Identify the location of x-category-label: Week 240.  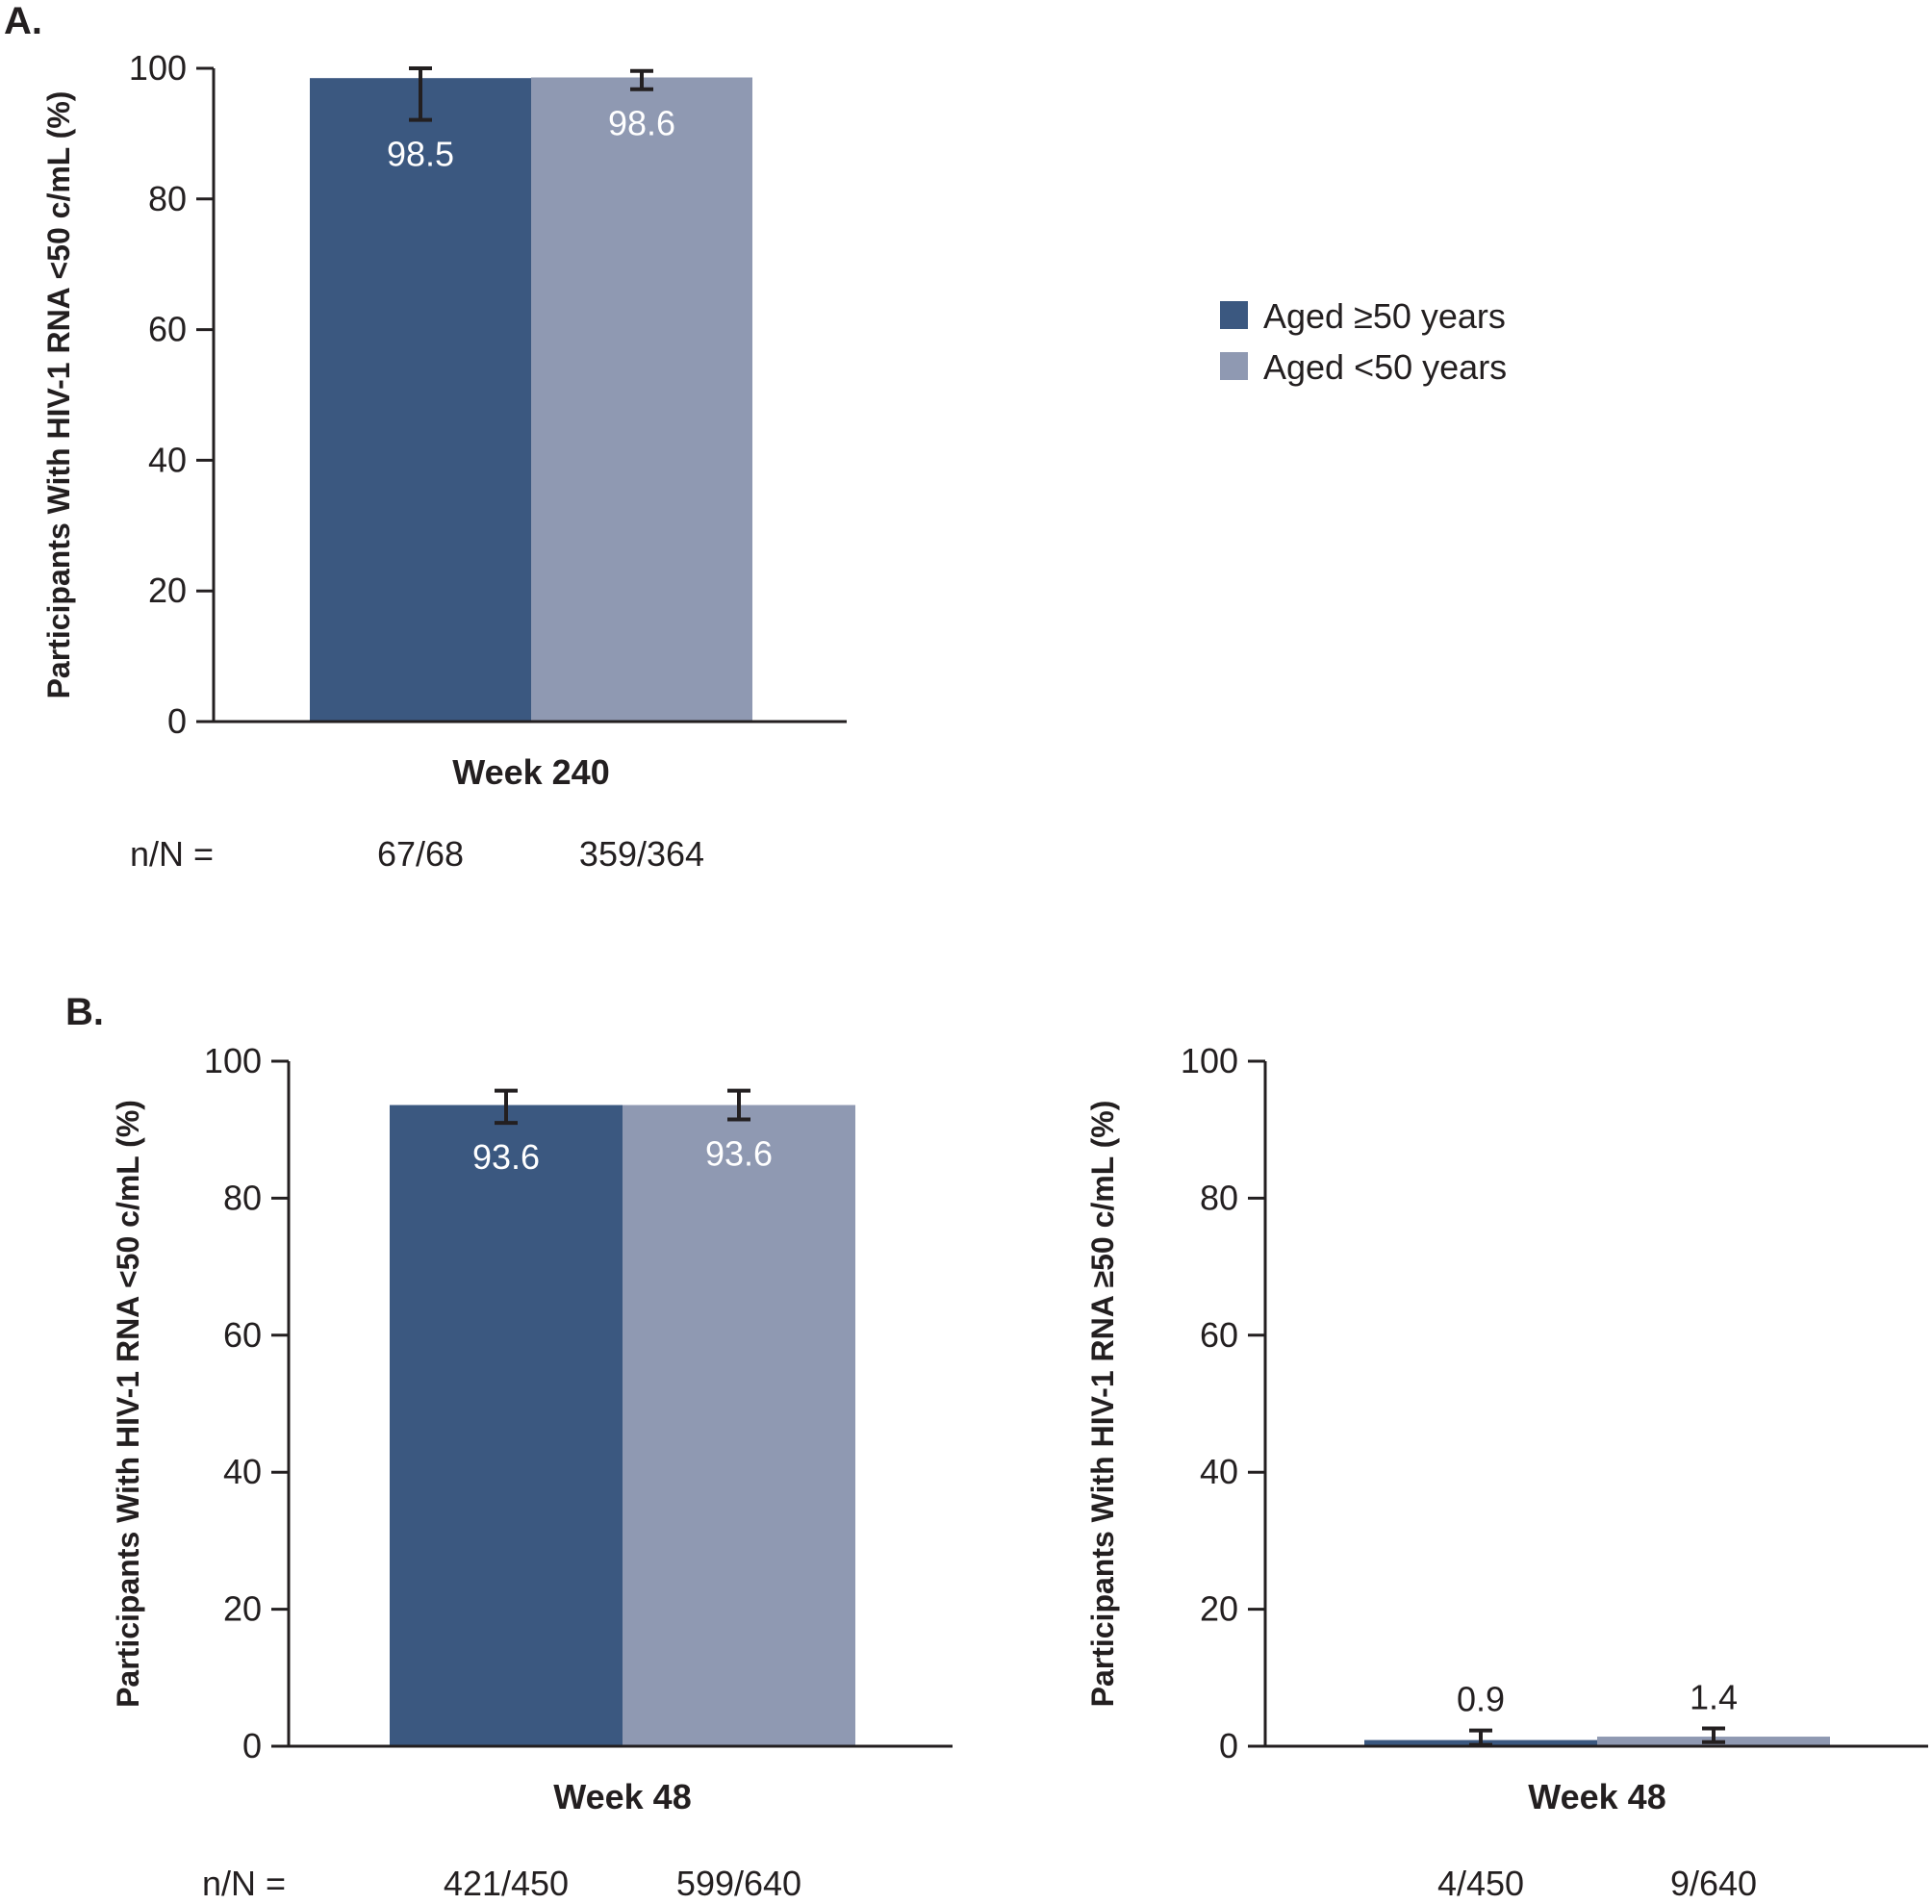
(530, 772).